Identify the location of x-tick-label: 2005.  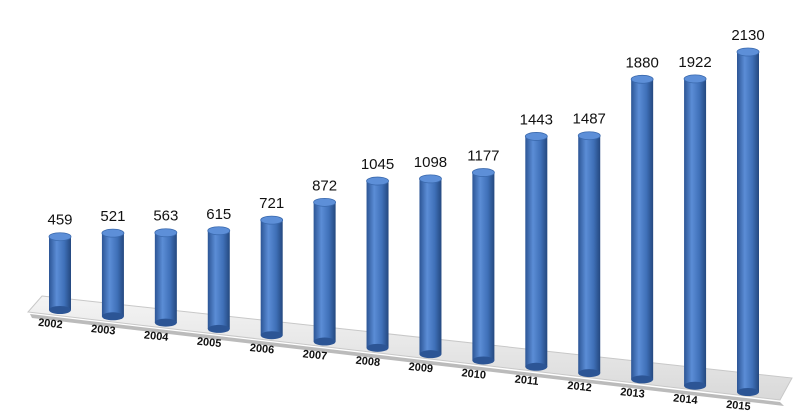
(209, 343).